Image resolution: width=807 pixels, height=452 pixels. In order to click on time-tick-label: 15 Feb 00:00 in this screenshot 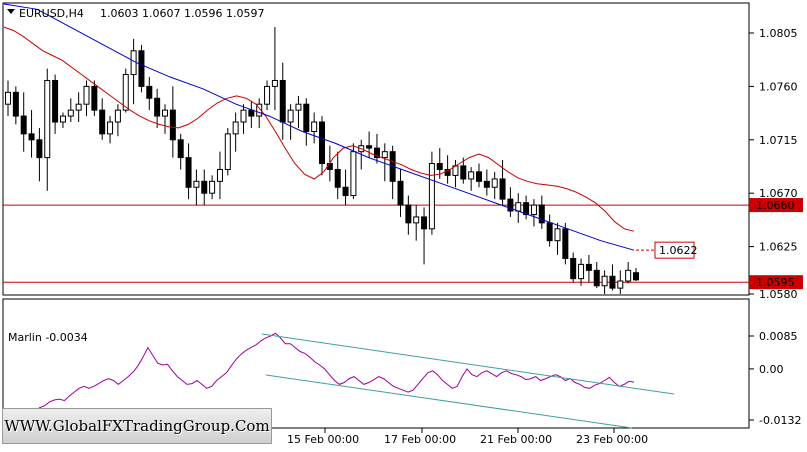, I will do `click(323, 439)`.